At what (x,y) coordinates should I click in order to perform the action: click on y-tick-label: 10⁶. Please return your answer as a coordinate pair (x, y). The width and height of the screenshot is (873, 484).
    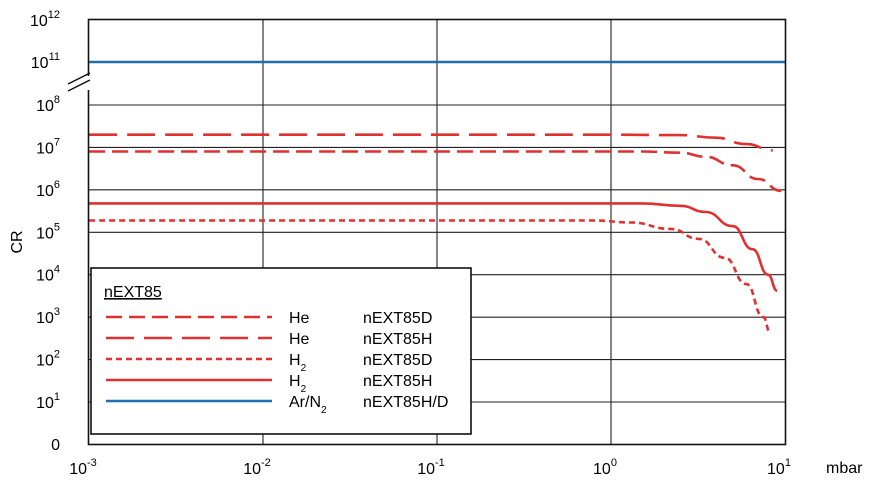
    Looking at the image, I should click on (48, 189).